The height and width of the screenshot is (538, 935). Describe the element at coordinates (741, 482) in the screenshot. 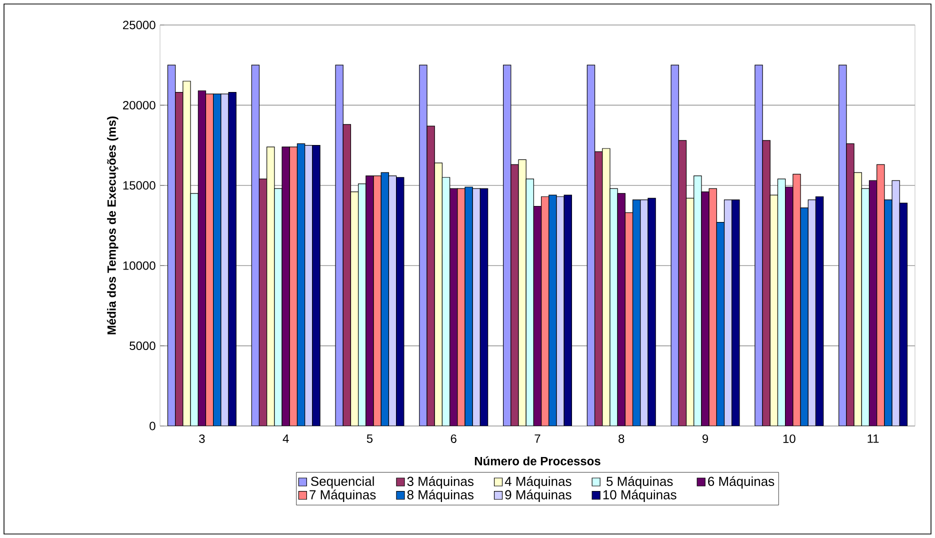

I see `legend-label: 6 Máquinas` at that location.